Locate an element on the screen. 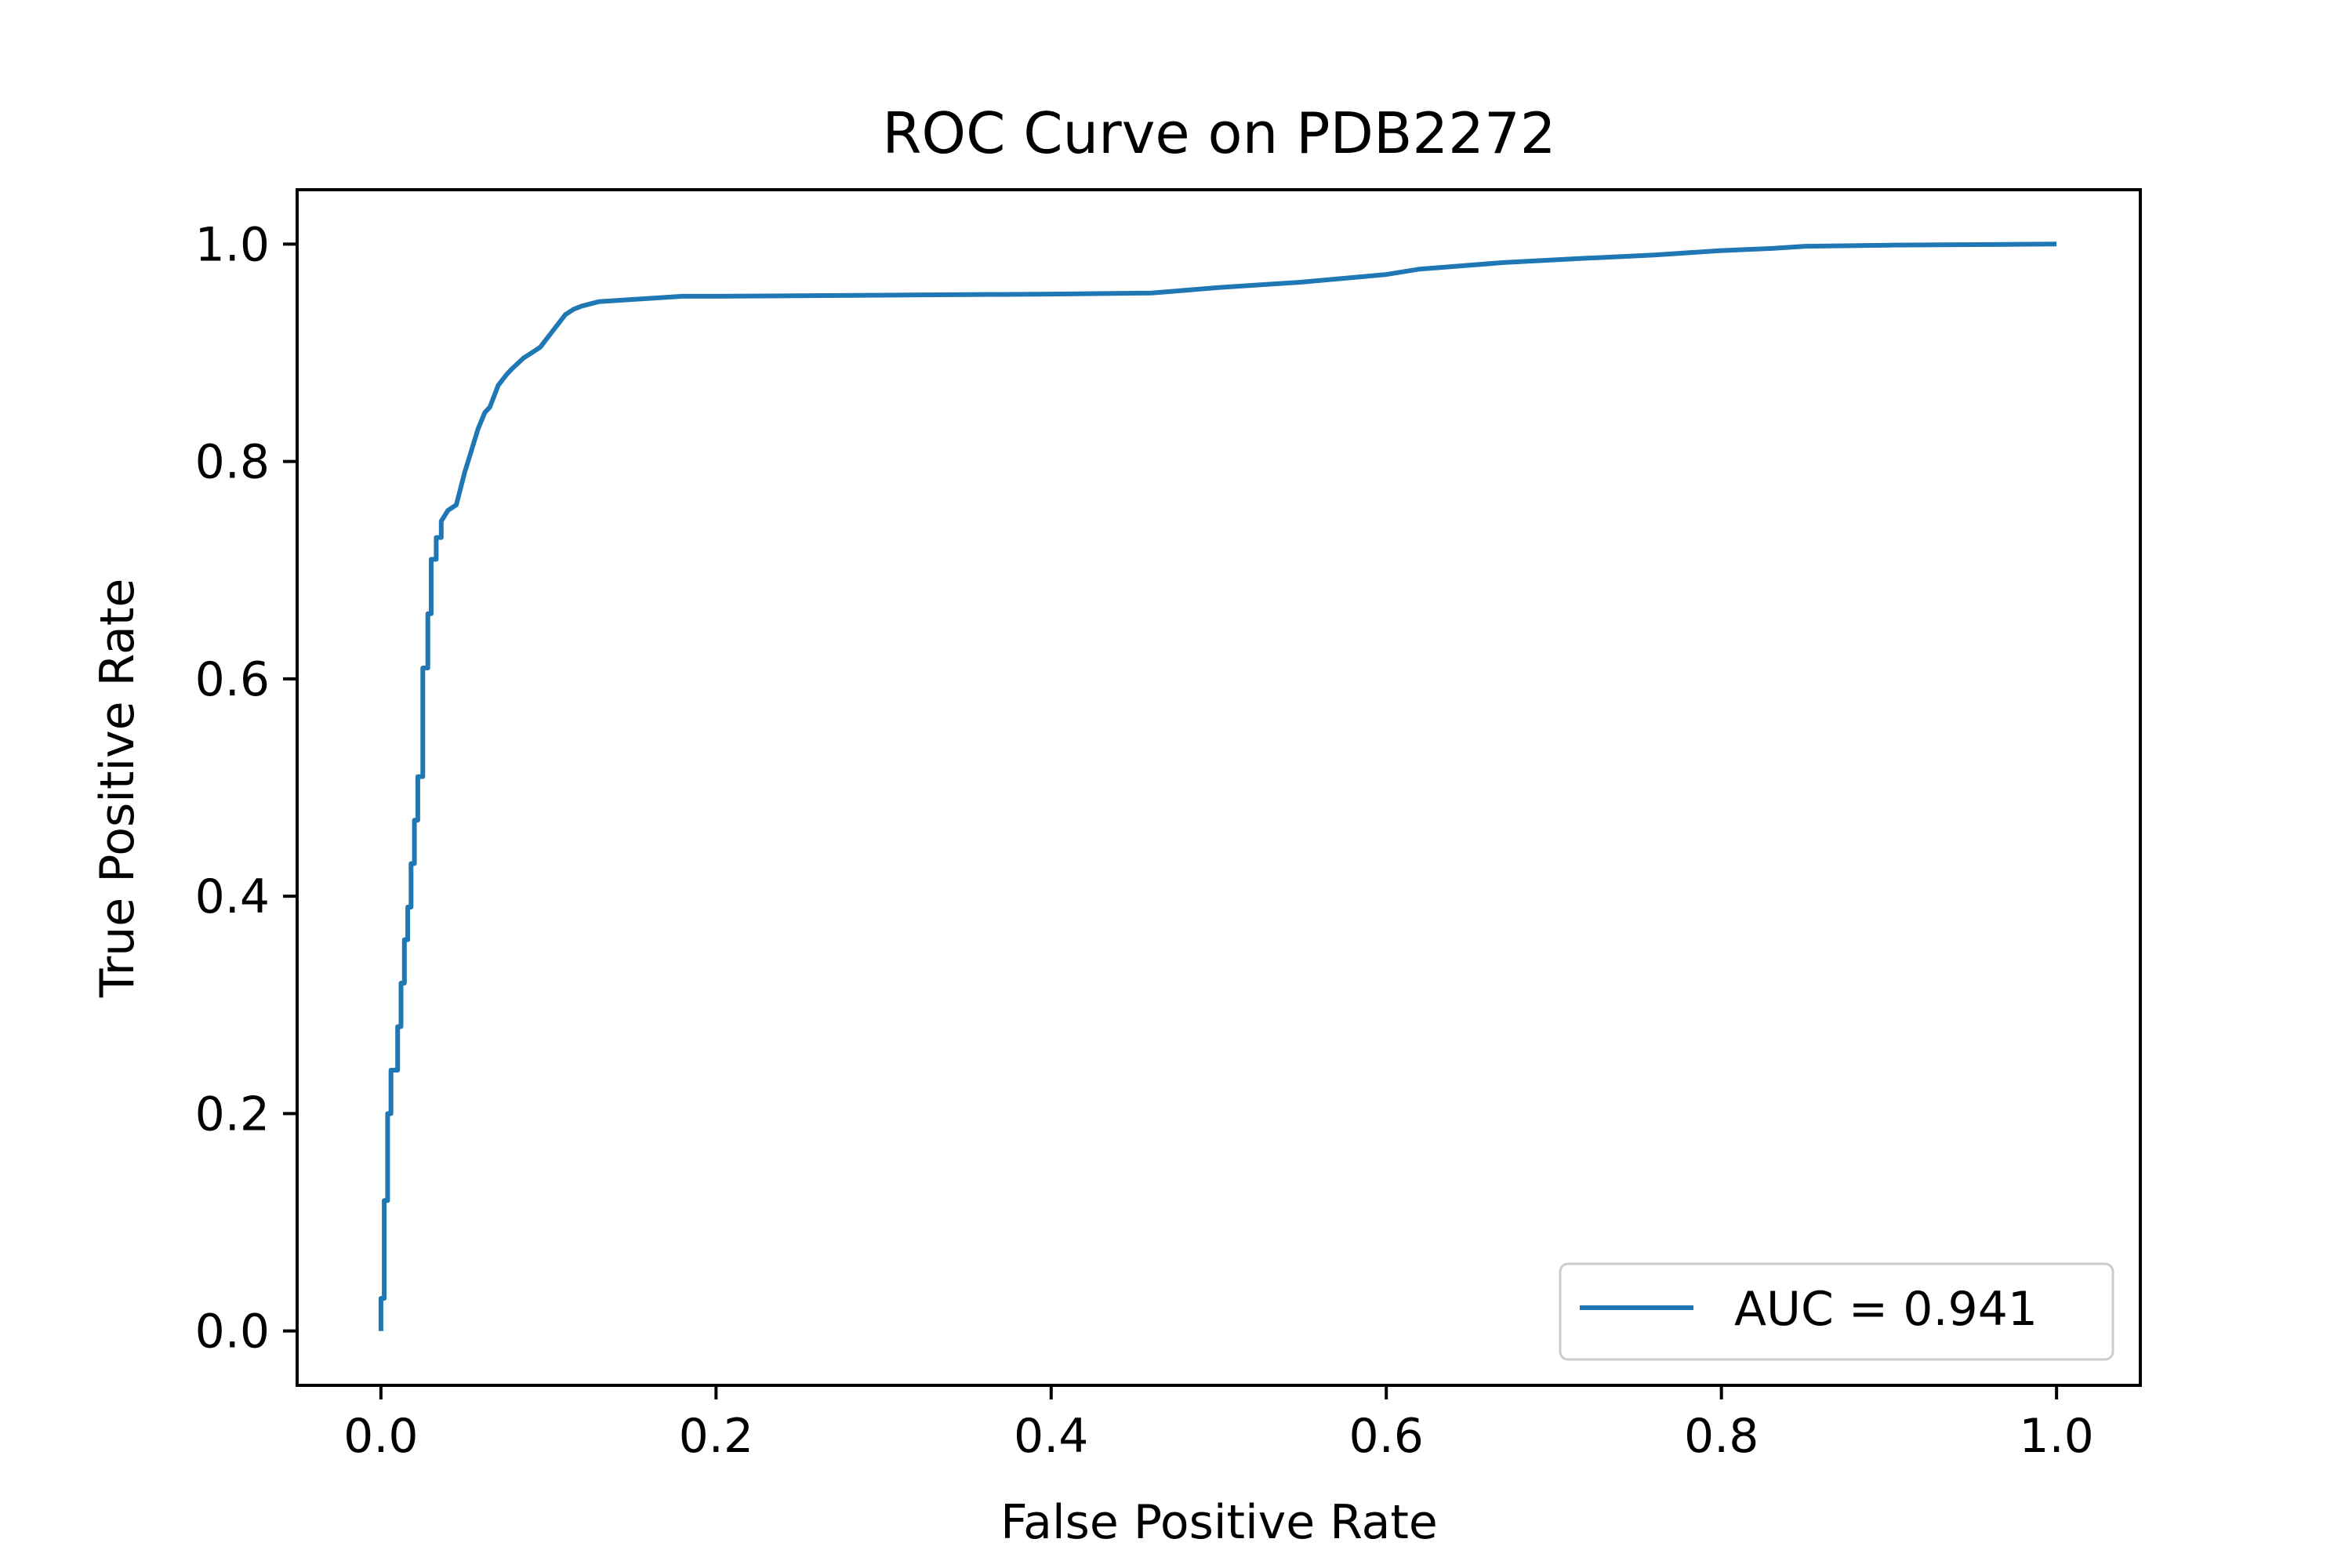 The image size is (2352, 1568). y-tick-label: 0.4 is located at coordinates (232, 896).